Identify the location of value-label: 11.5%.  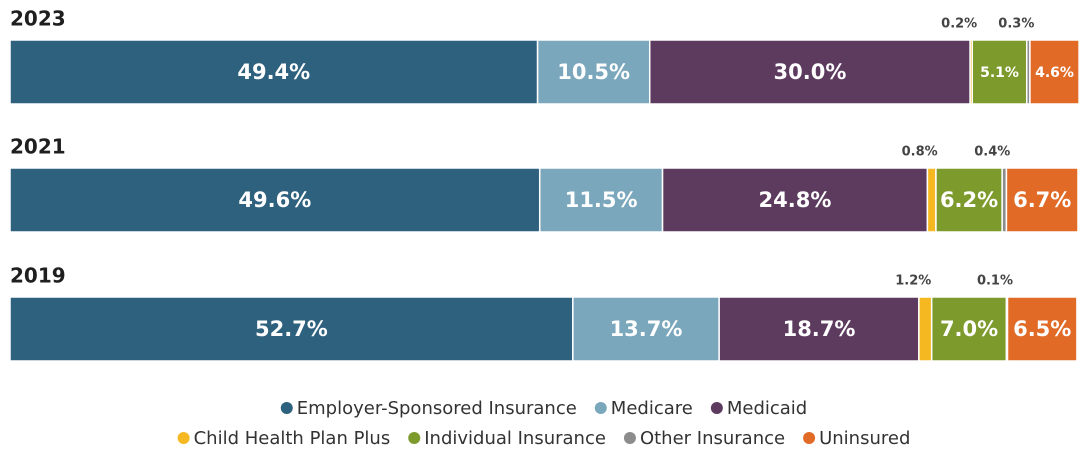
(601, 200).